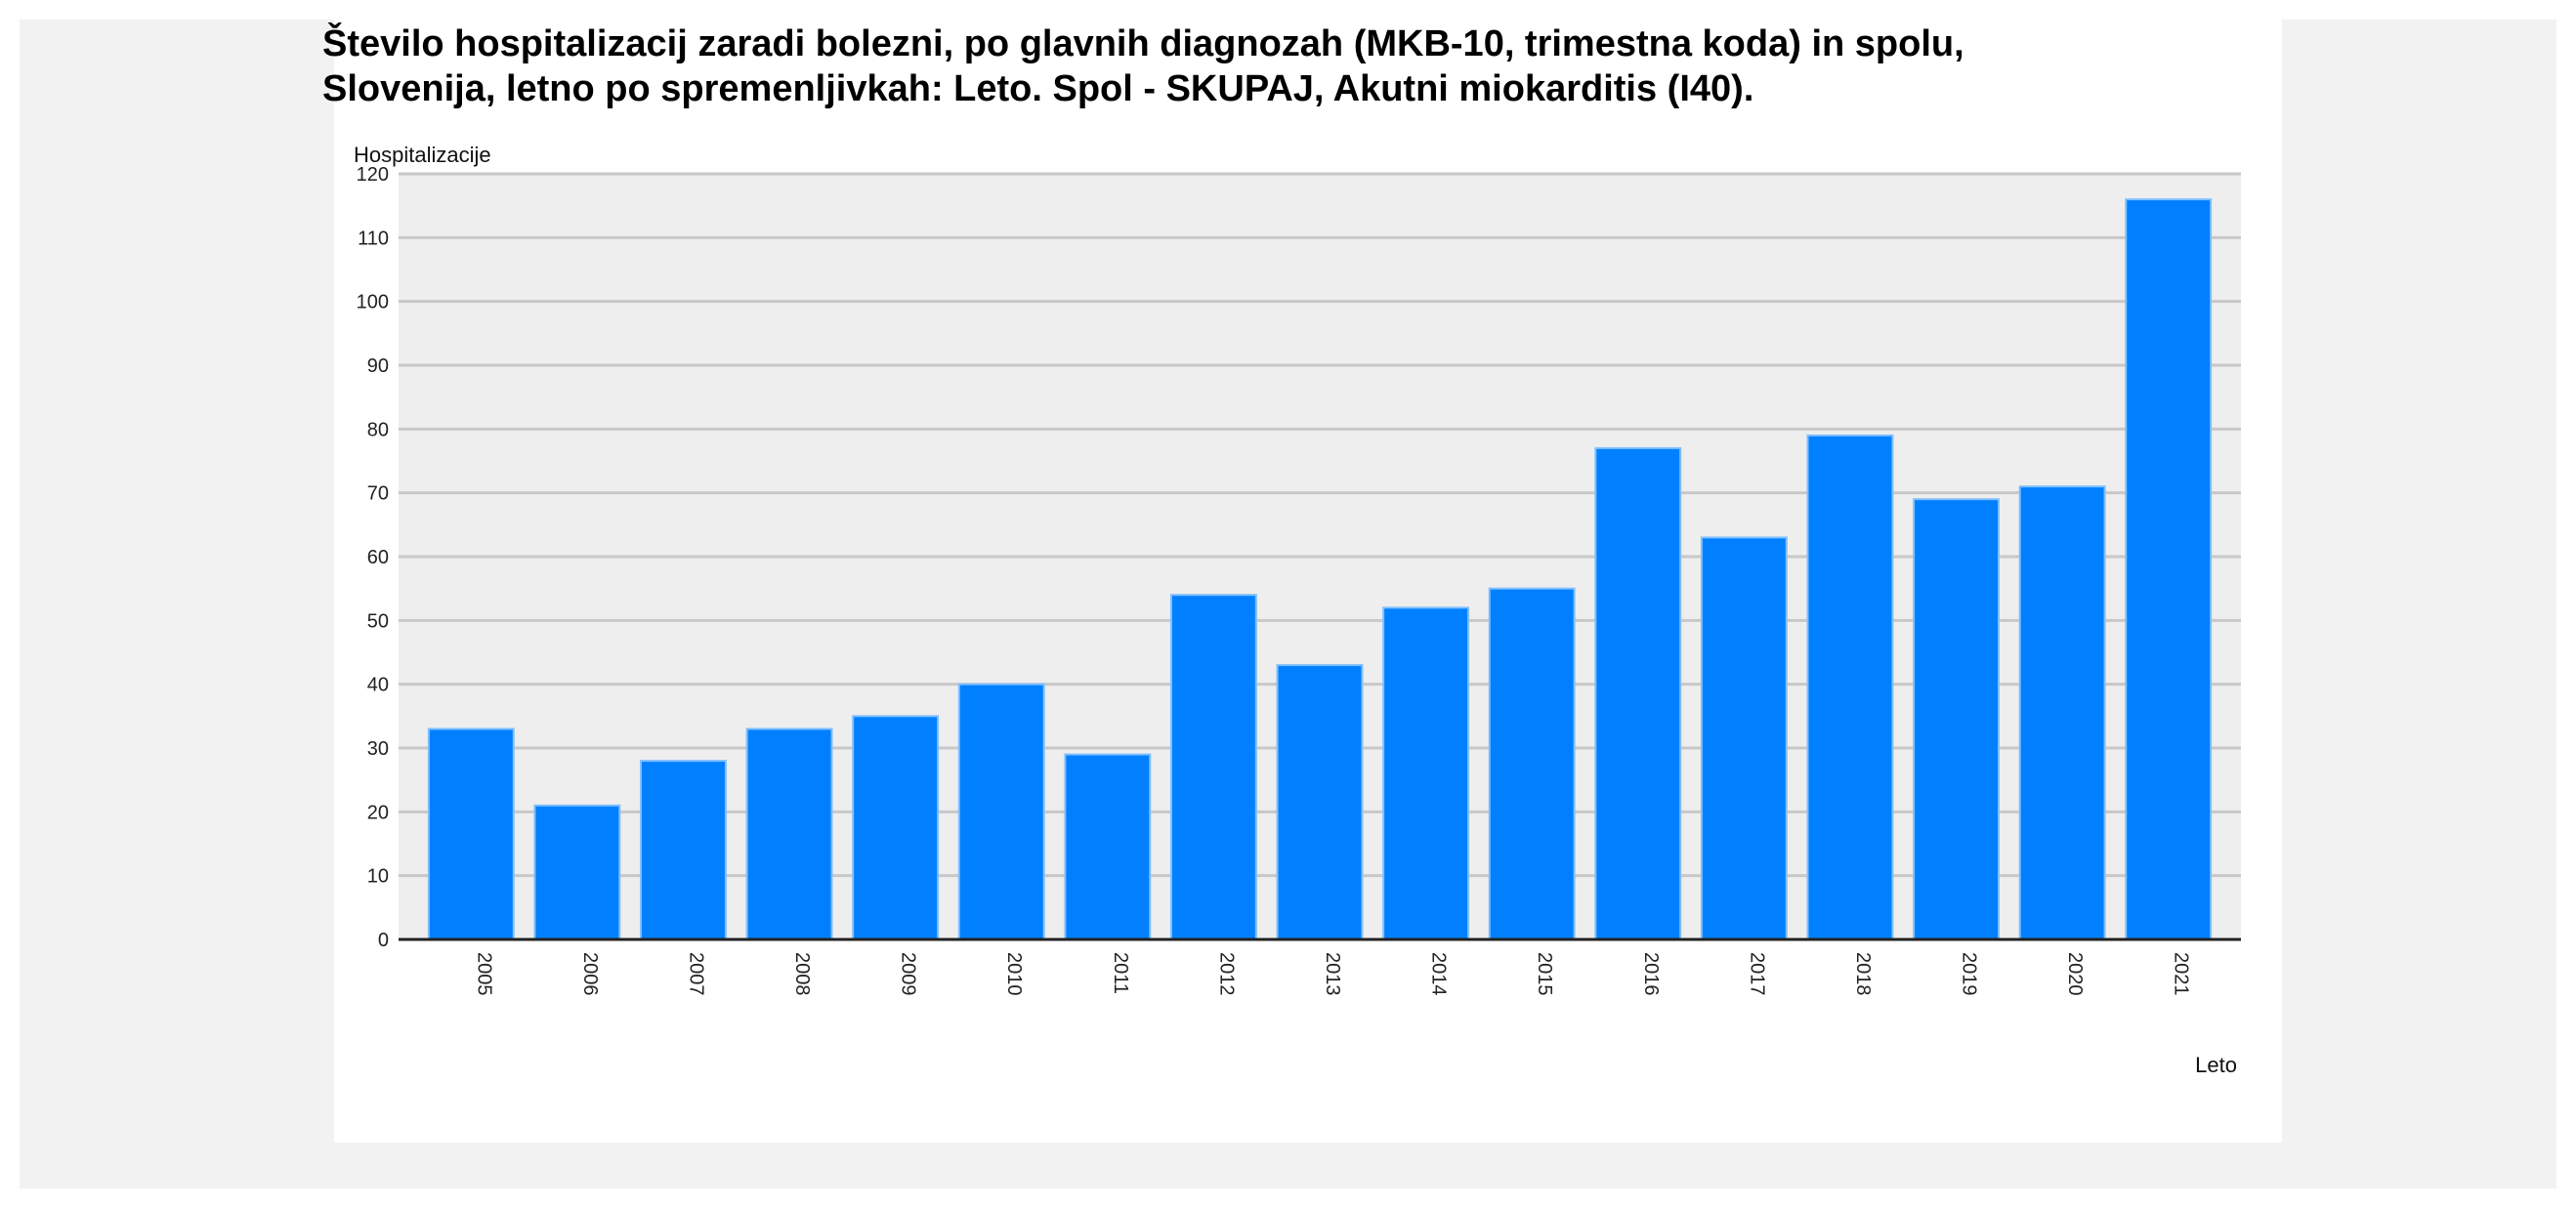 This screenshot has height=1208, width=2576. I want to click on bar-2007, so click(683, 850).